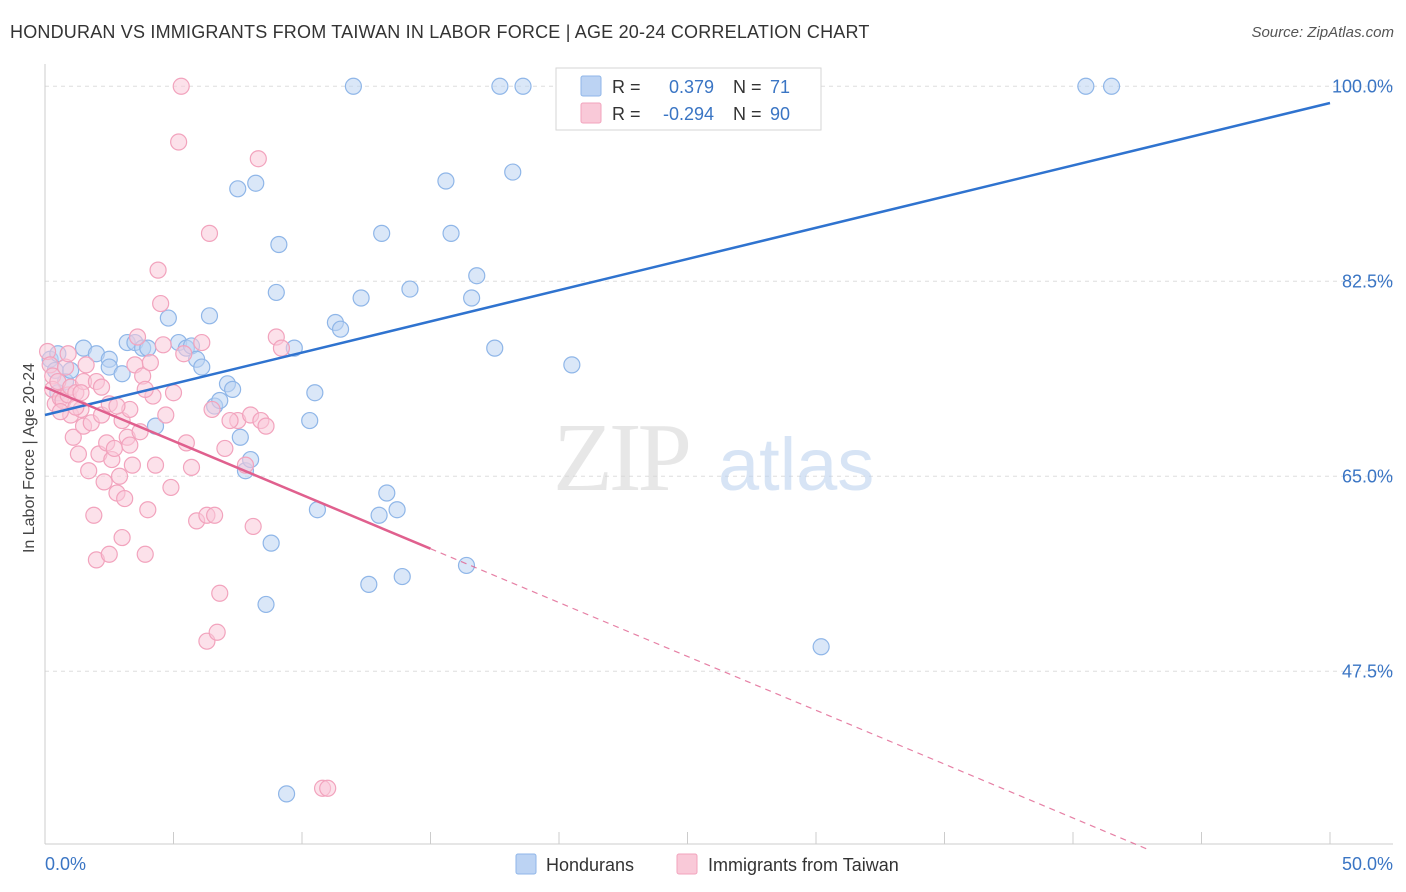 The width and height of the screenshot is (1406, 892). I want to click on legend-r-label-1: R =, so click(626, 87).